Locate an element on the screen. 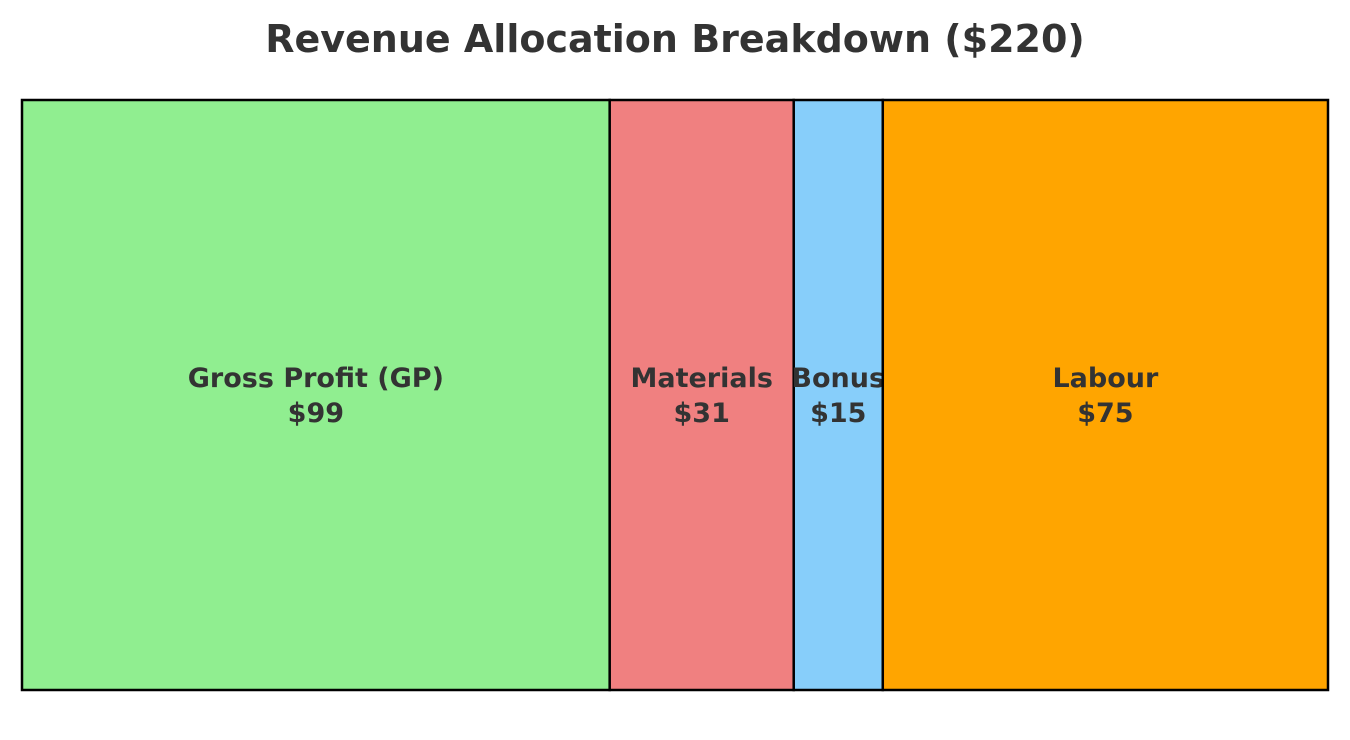  segment-name-label: Materials is located at coordinates (701, 378).